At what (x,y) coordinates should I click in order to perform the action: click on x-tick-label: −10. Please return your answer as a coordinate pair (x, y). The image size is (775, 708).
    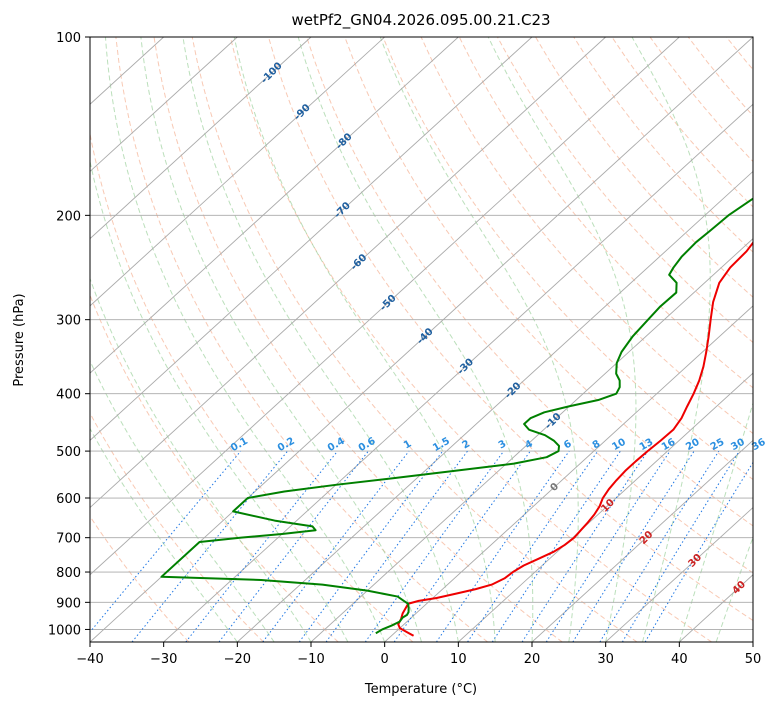
    Looking at the image, I should click on (310, 659).